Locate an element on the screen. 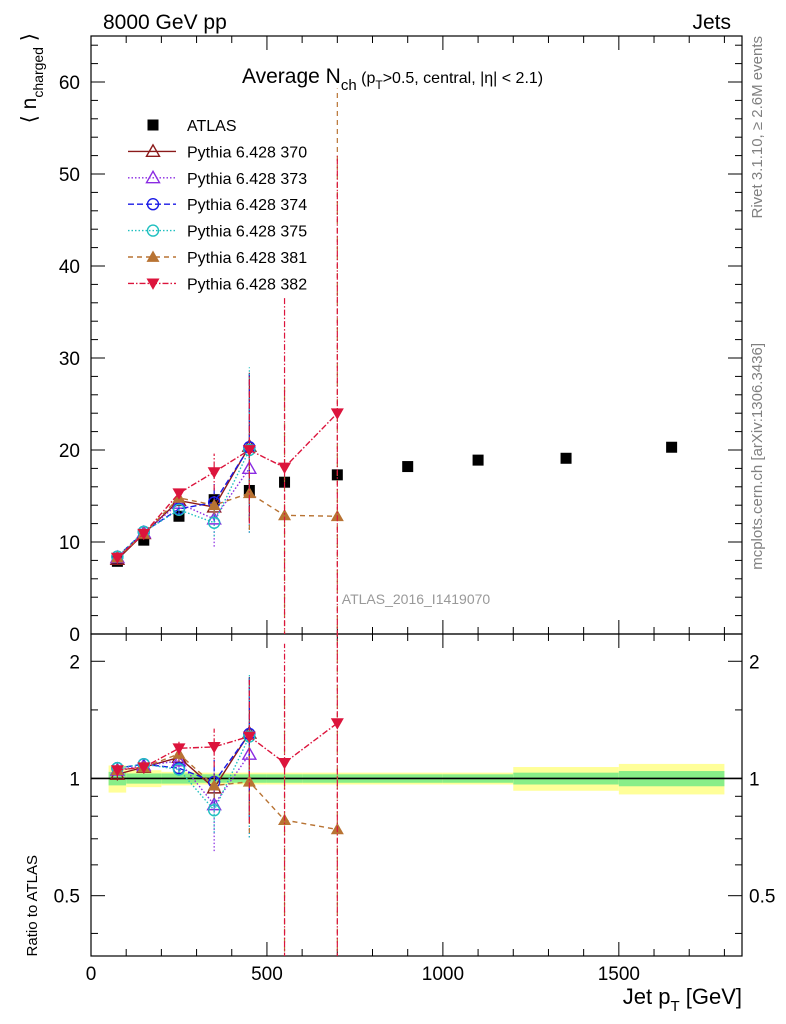 The height and width of the screenshot is (1024, 786). series-374-line is located at coordinates (183, 502).